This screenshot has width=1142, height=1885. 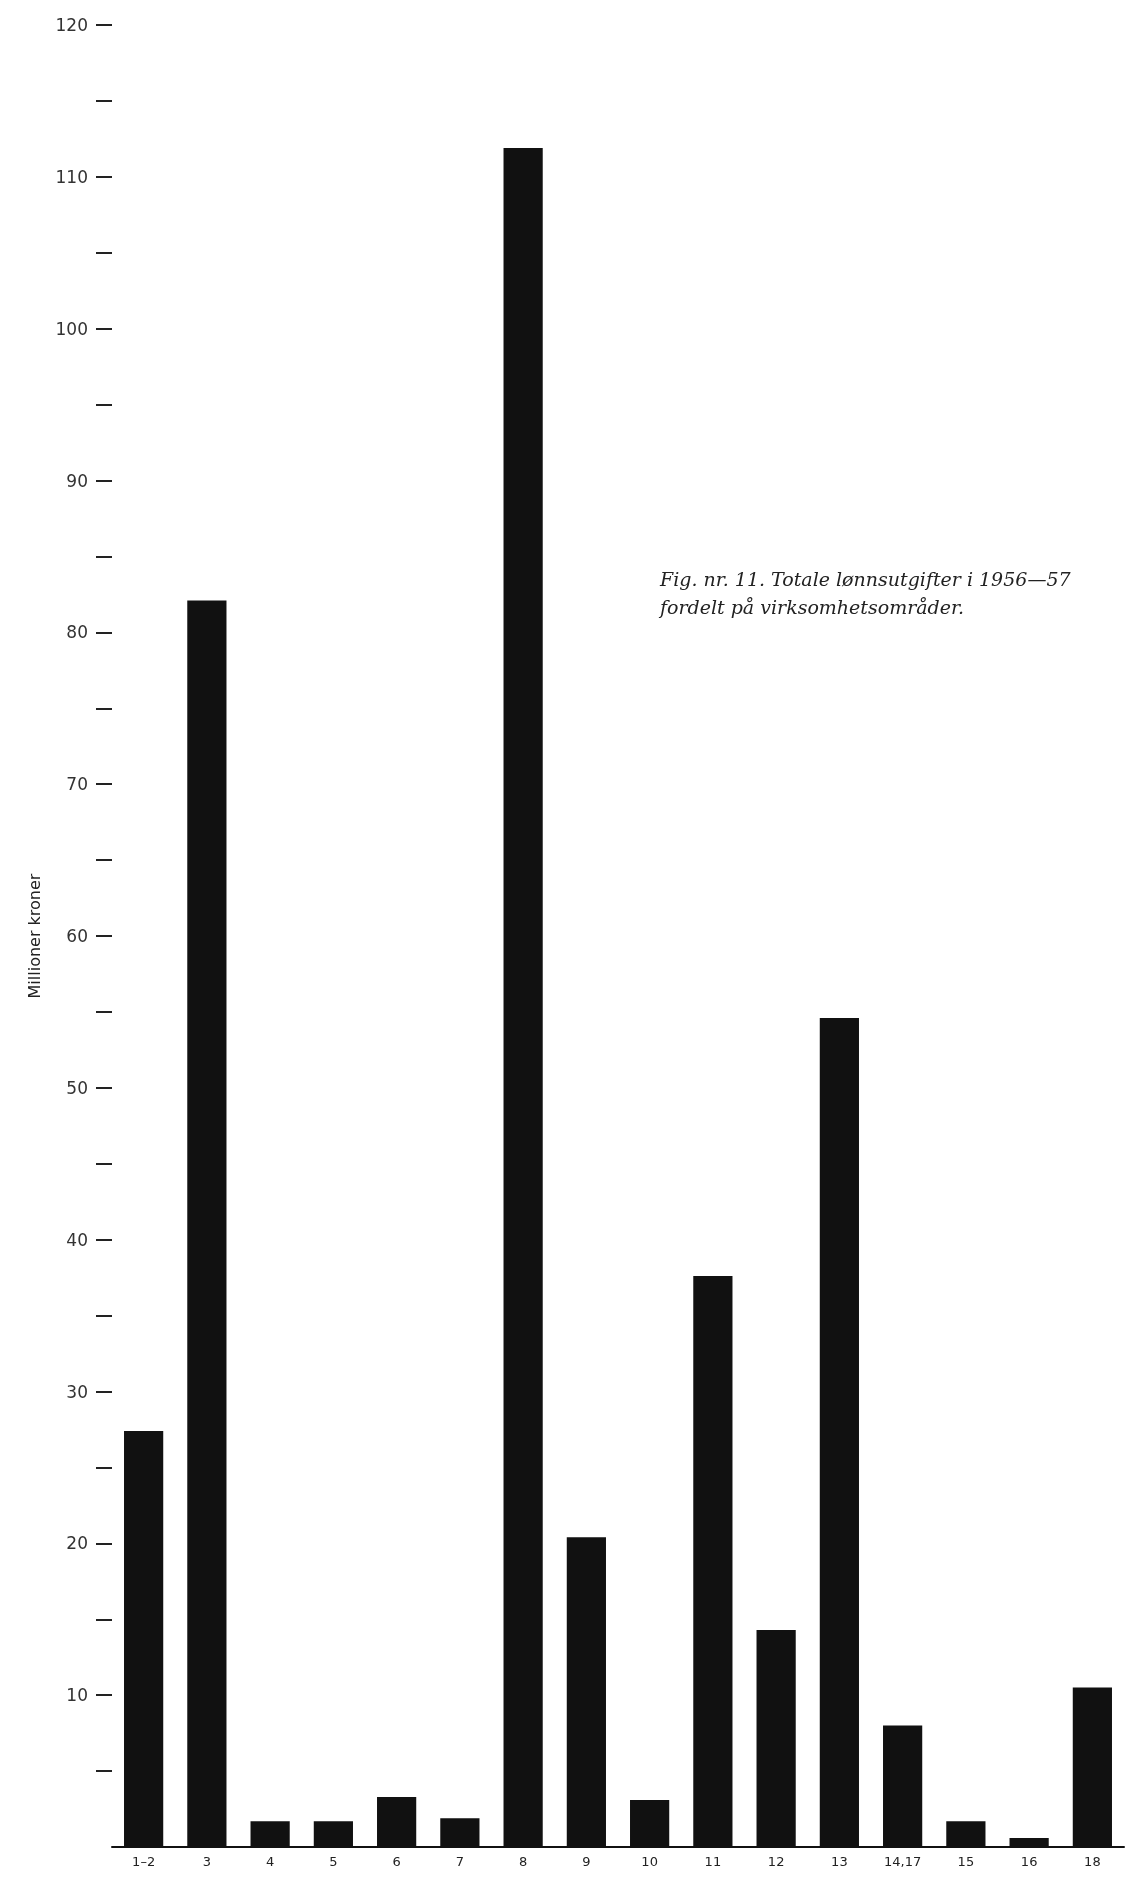 What do you see at coordinates (966, 1861) in the screenshot?
I see `x-tick-label: 15` at bounding box center [966, 1861].